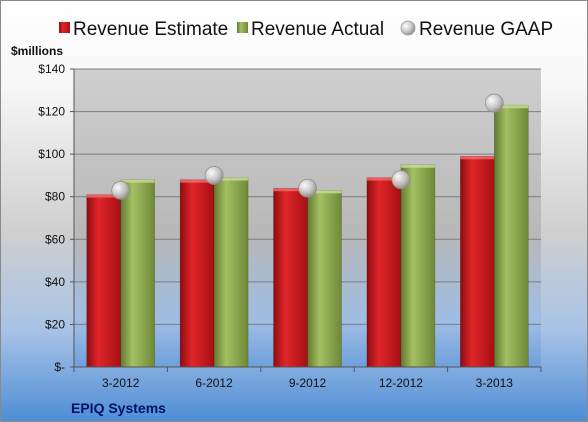  I want to click on y-tick-label: $-, so click(59, 367).